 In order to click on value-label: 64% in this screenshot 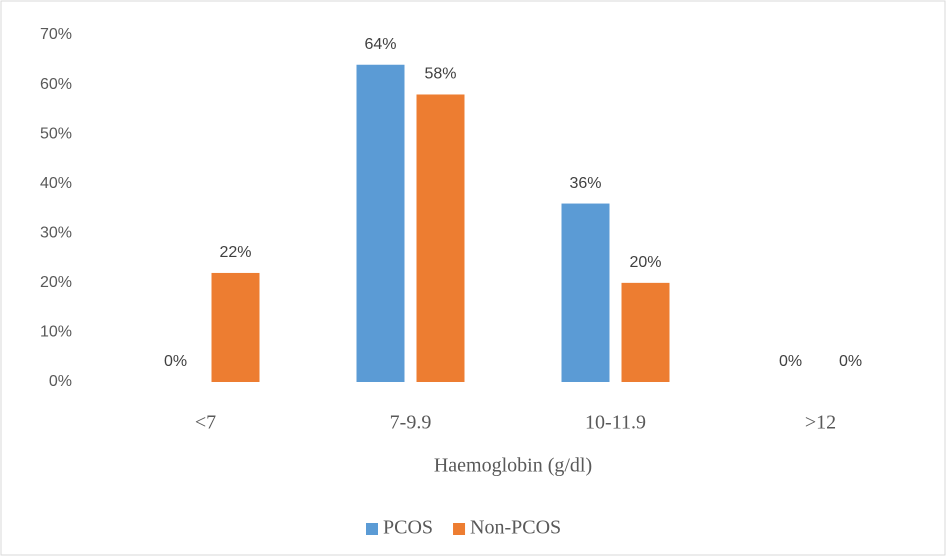, I will do `click(380, 44)`.